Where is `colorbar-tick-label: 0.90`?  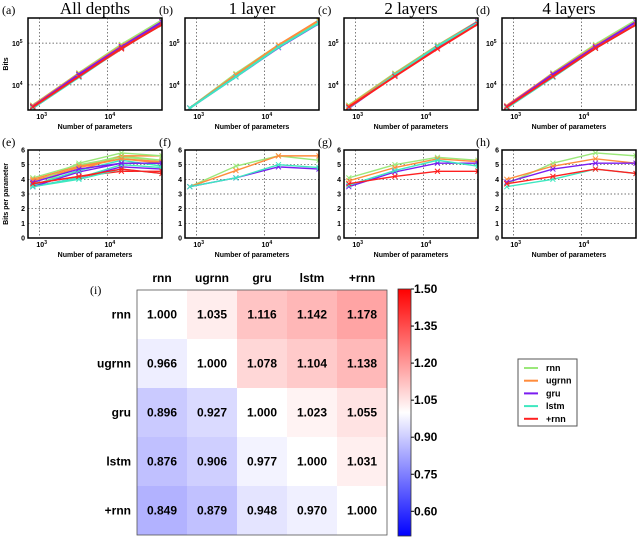
colorbar-tick-label: 0.90 is located at coordinates (426, 437).